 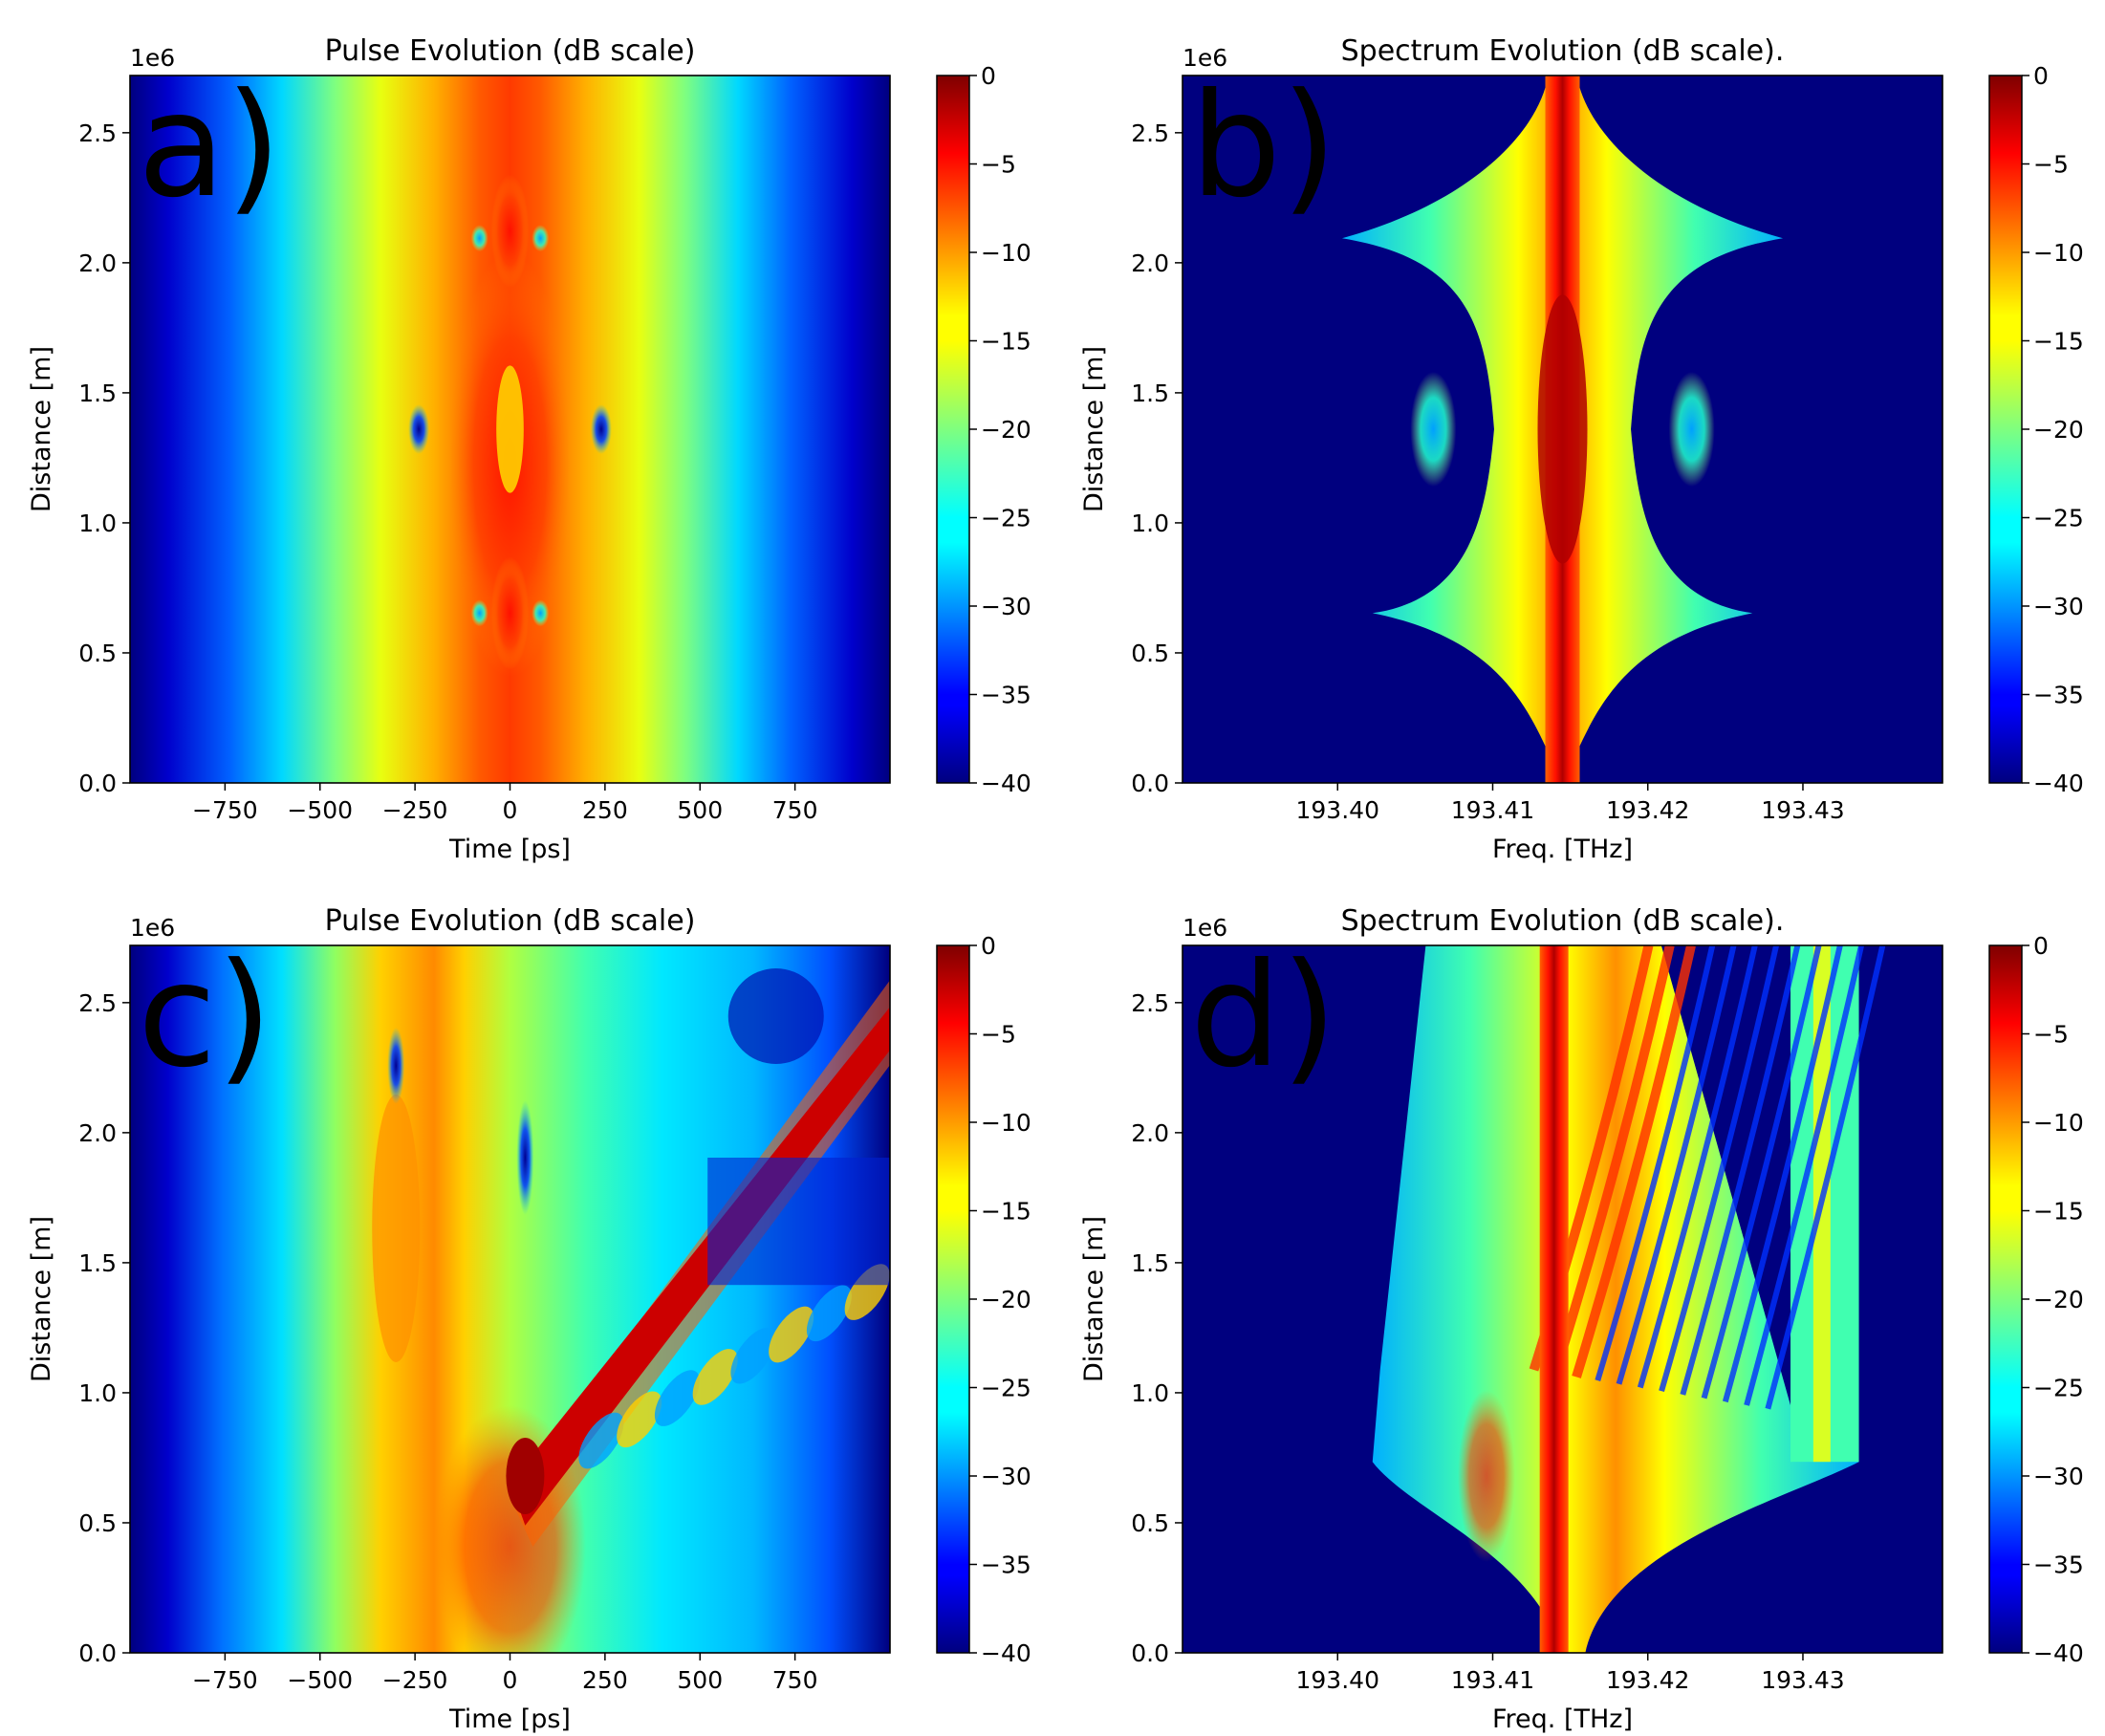 I want to click on x-axis-label: Time [ps], so click(x=510, y=849).